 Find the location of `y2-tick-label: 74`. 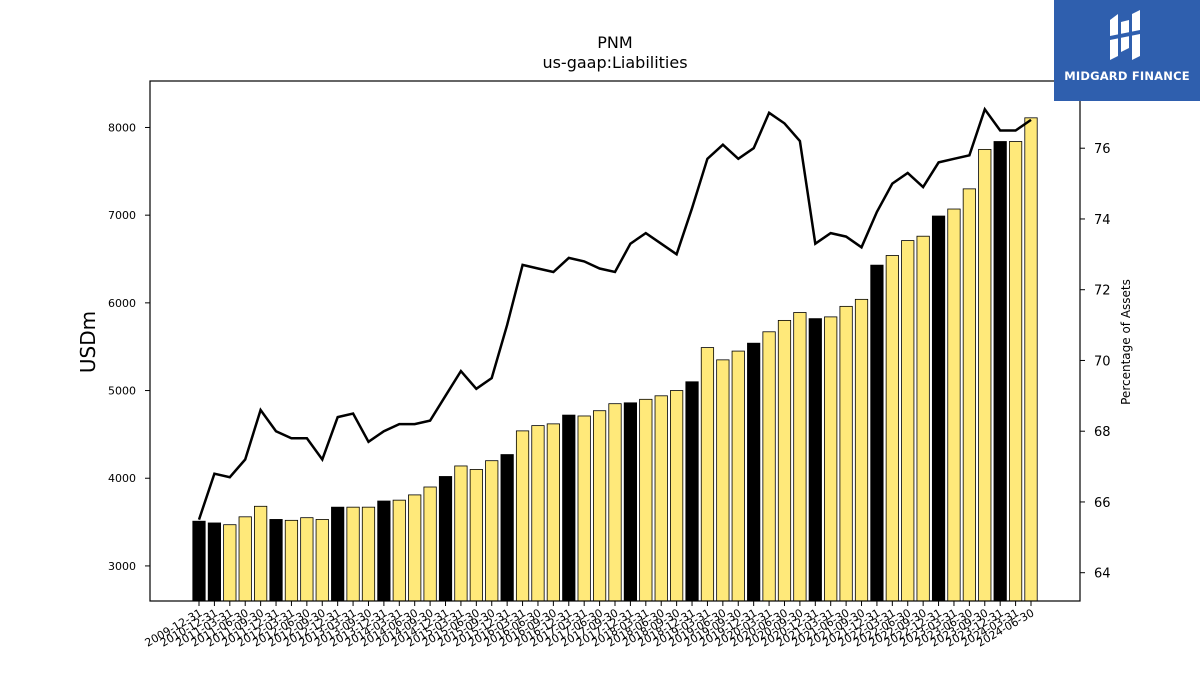

y2-tick-label: 74 is located at coordinates (1102, 220).